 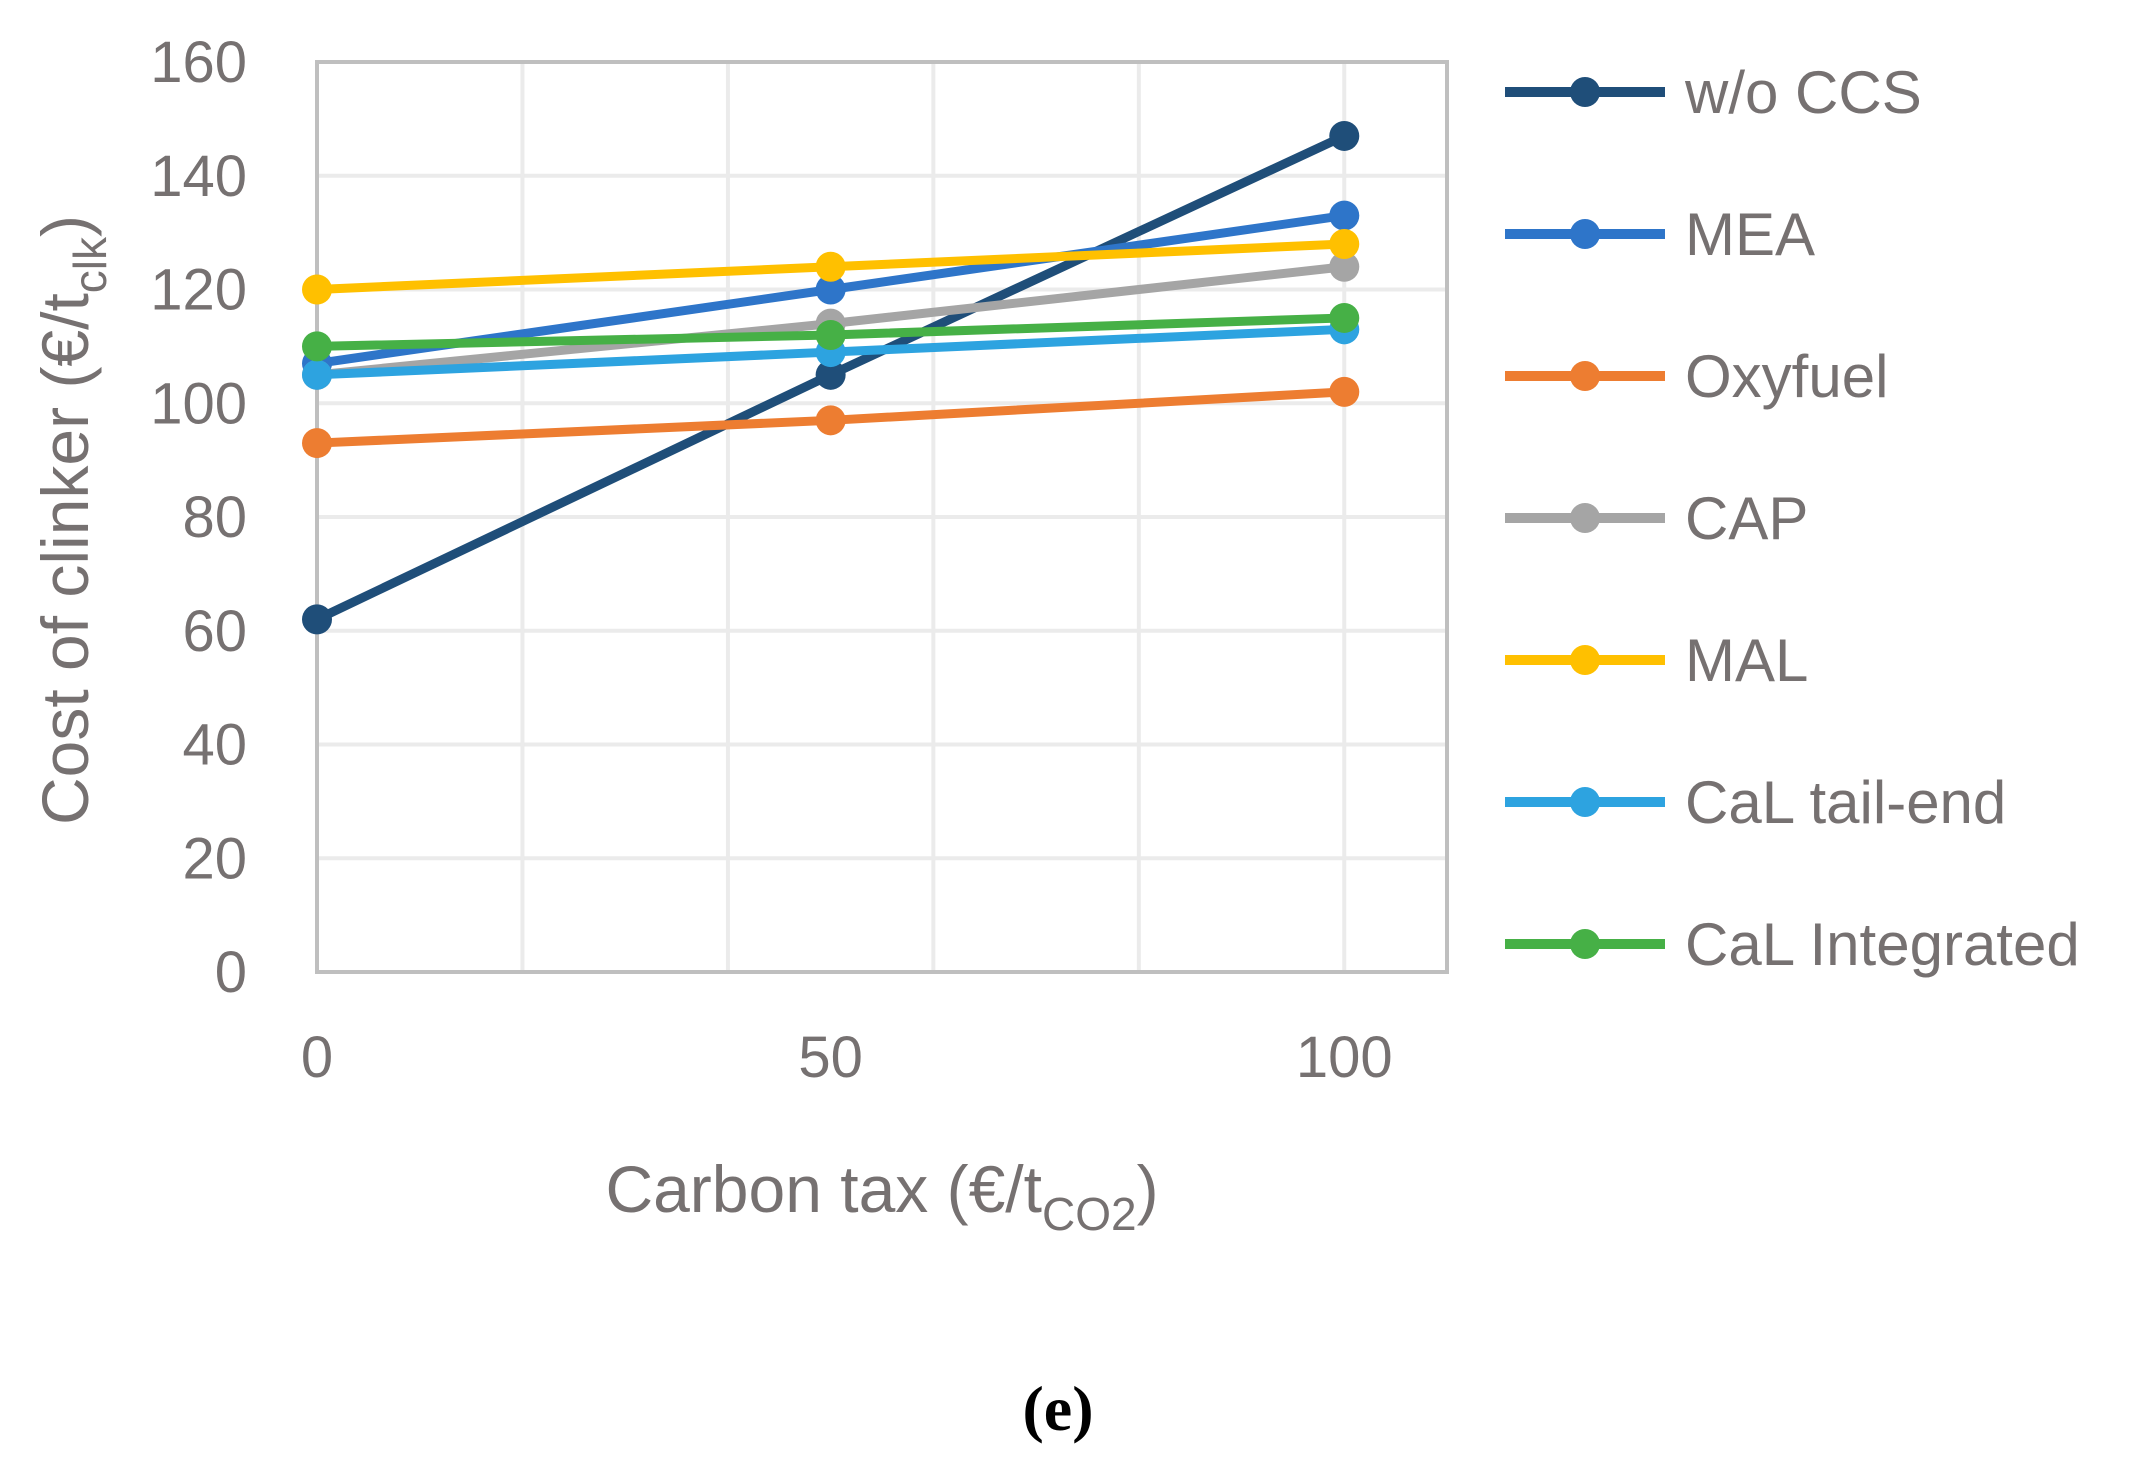 What do you see at coordinates (1746, 518) in the screenshot?
I see `legend-label: CAP` at bounding box center [1746, 518].